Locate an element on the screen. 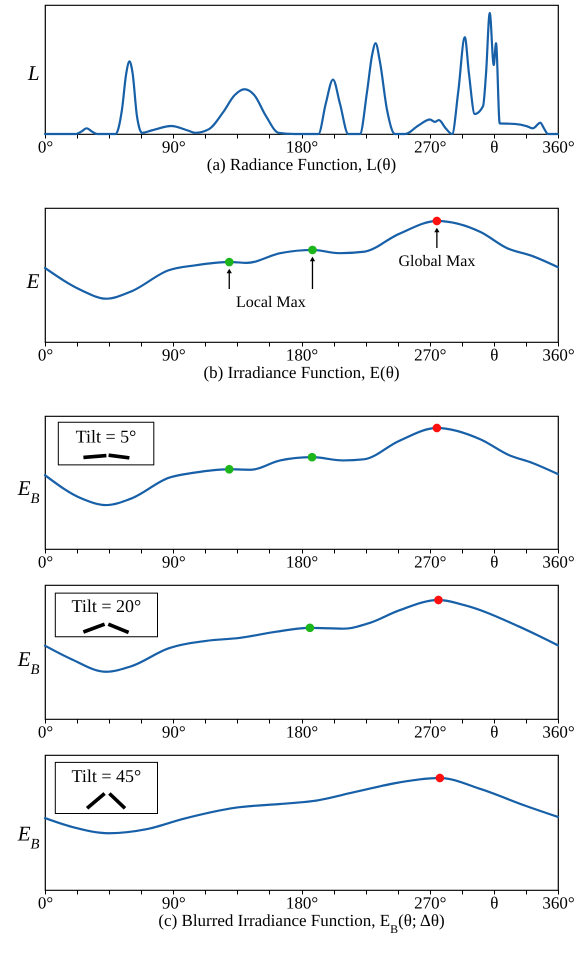  y-axis-title: L is located at coordinates (33, 73).